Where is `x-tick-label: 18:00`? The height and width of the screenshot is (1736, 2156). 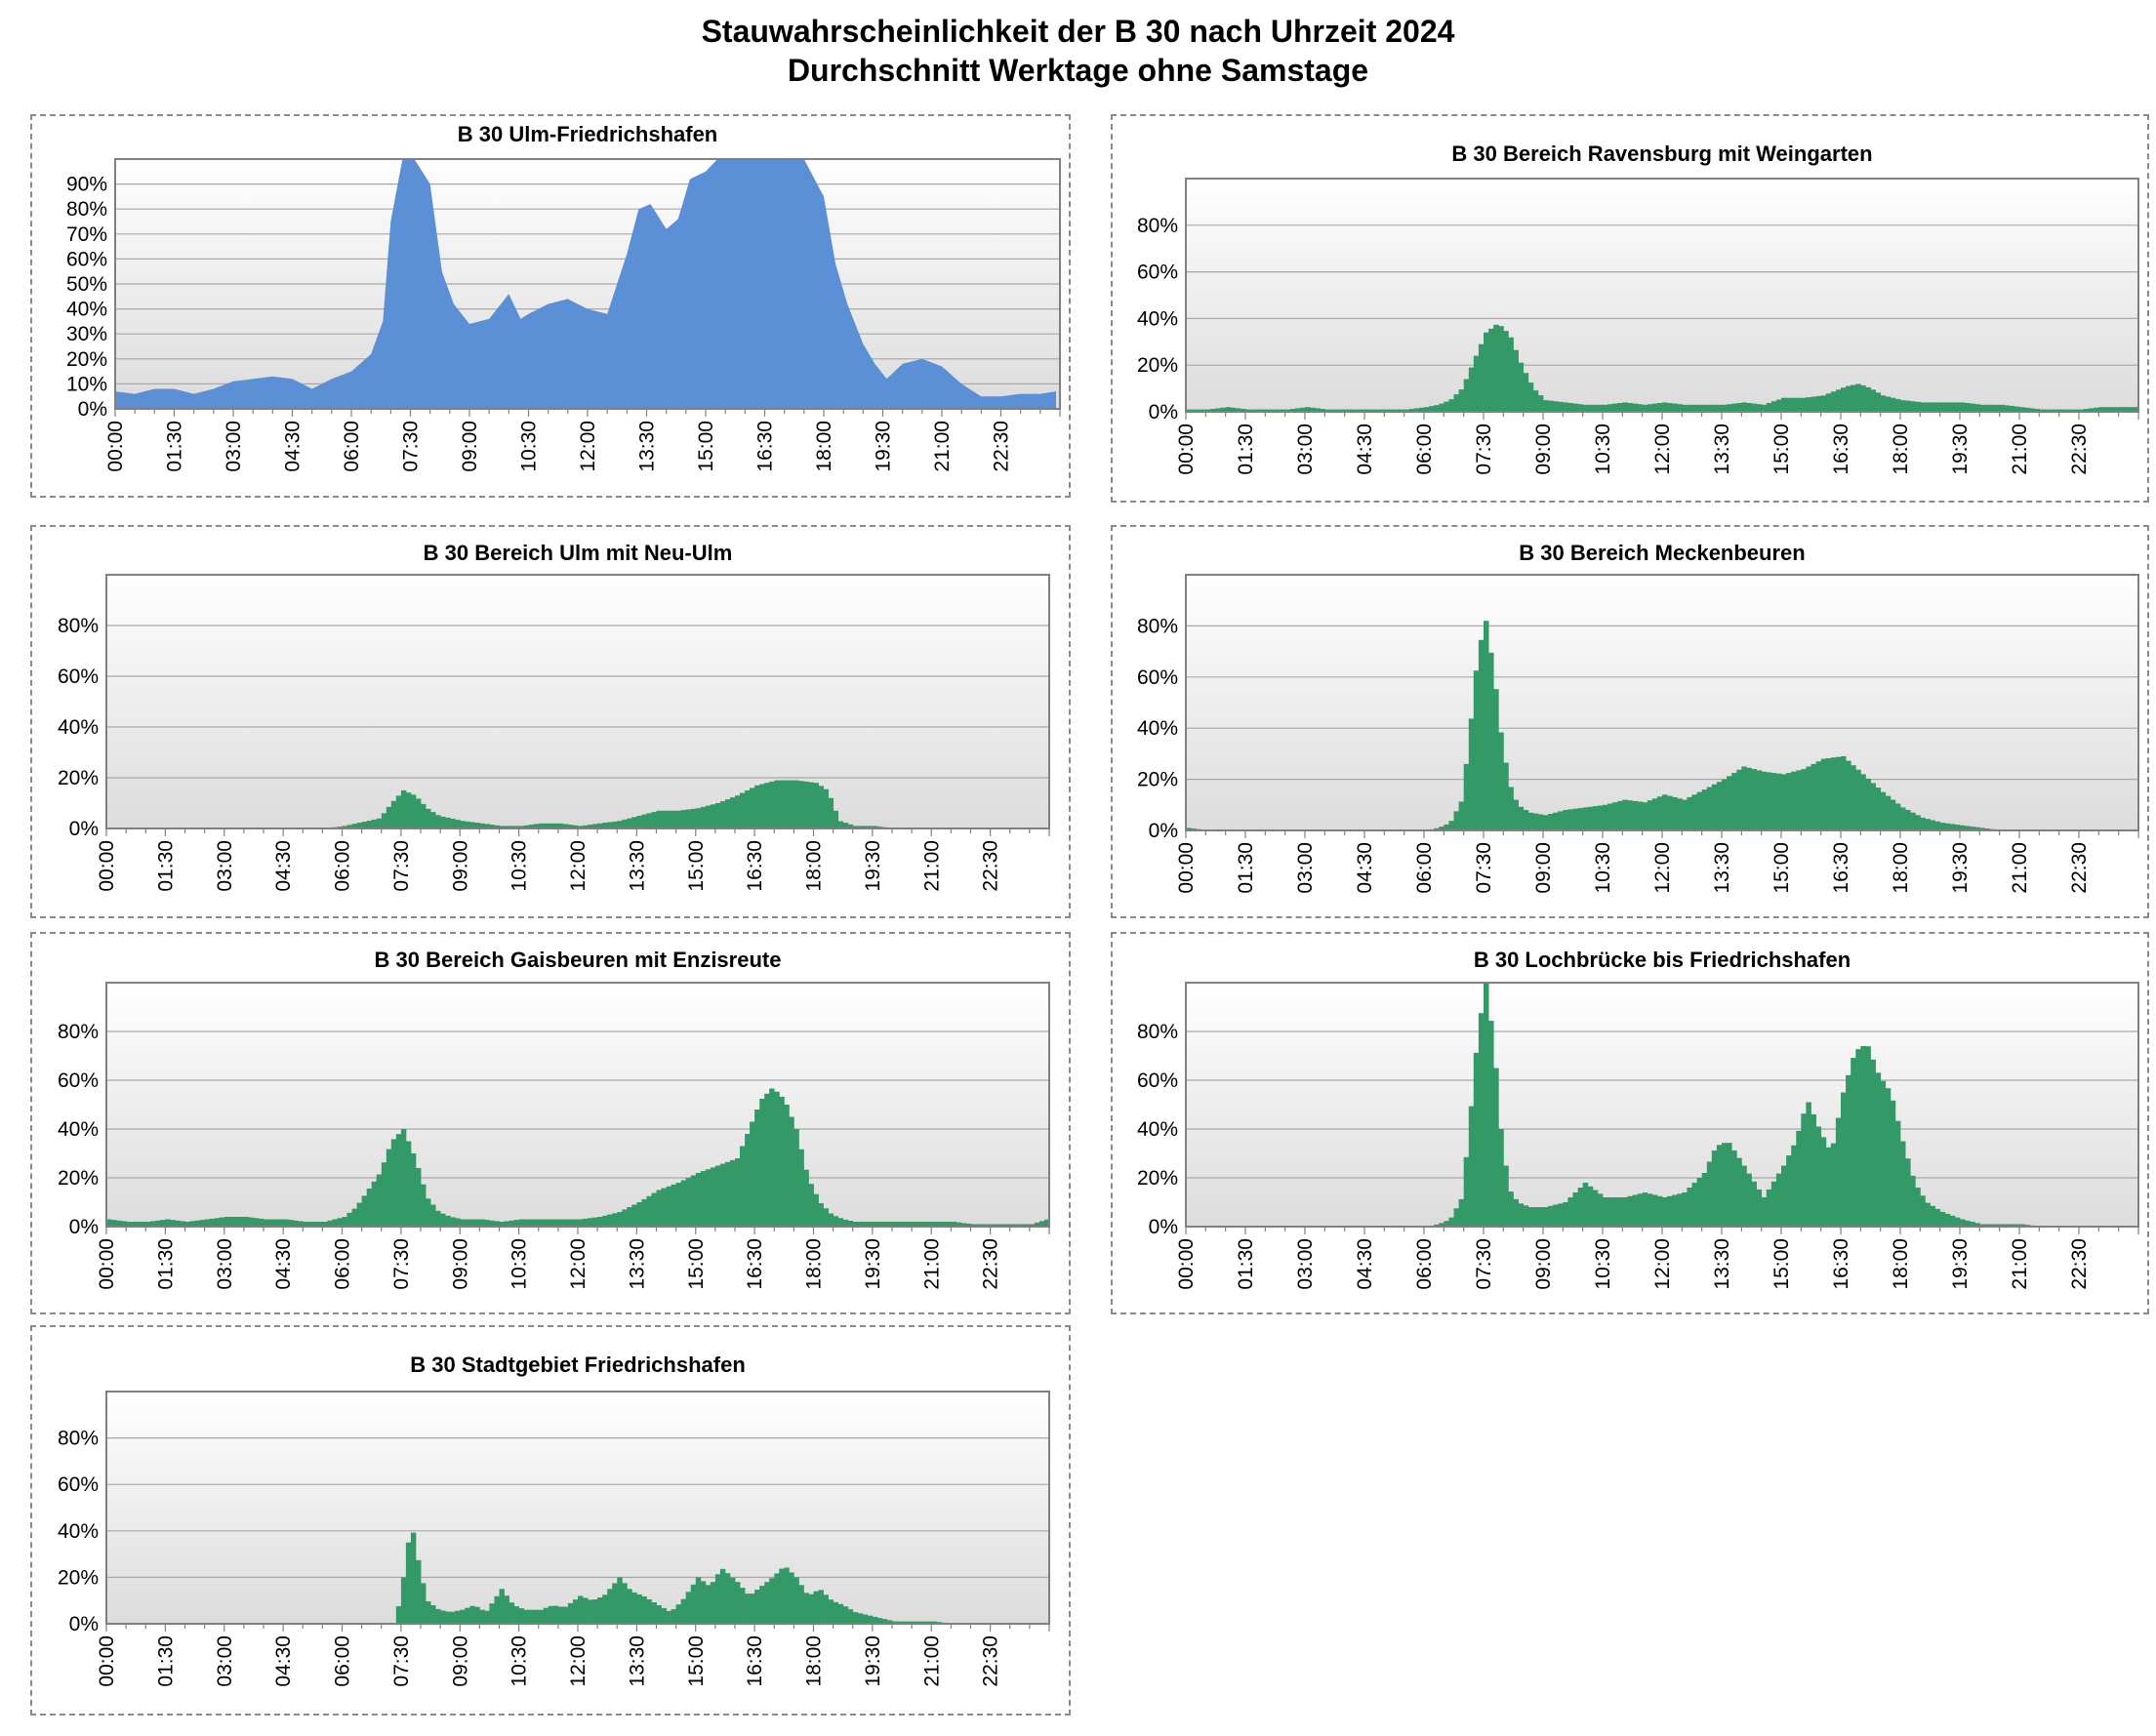
x-tick-label: 18:00 is located at coordinates (1901, 868).